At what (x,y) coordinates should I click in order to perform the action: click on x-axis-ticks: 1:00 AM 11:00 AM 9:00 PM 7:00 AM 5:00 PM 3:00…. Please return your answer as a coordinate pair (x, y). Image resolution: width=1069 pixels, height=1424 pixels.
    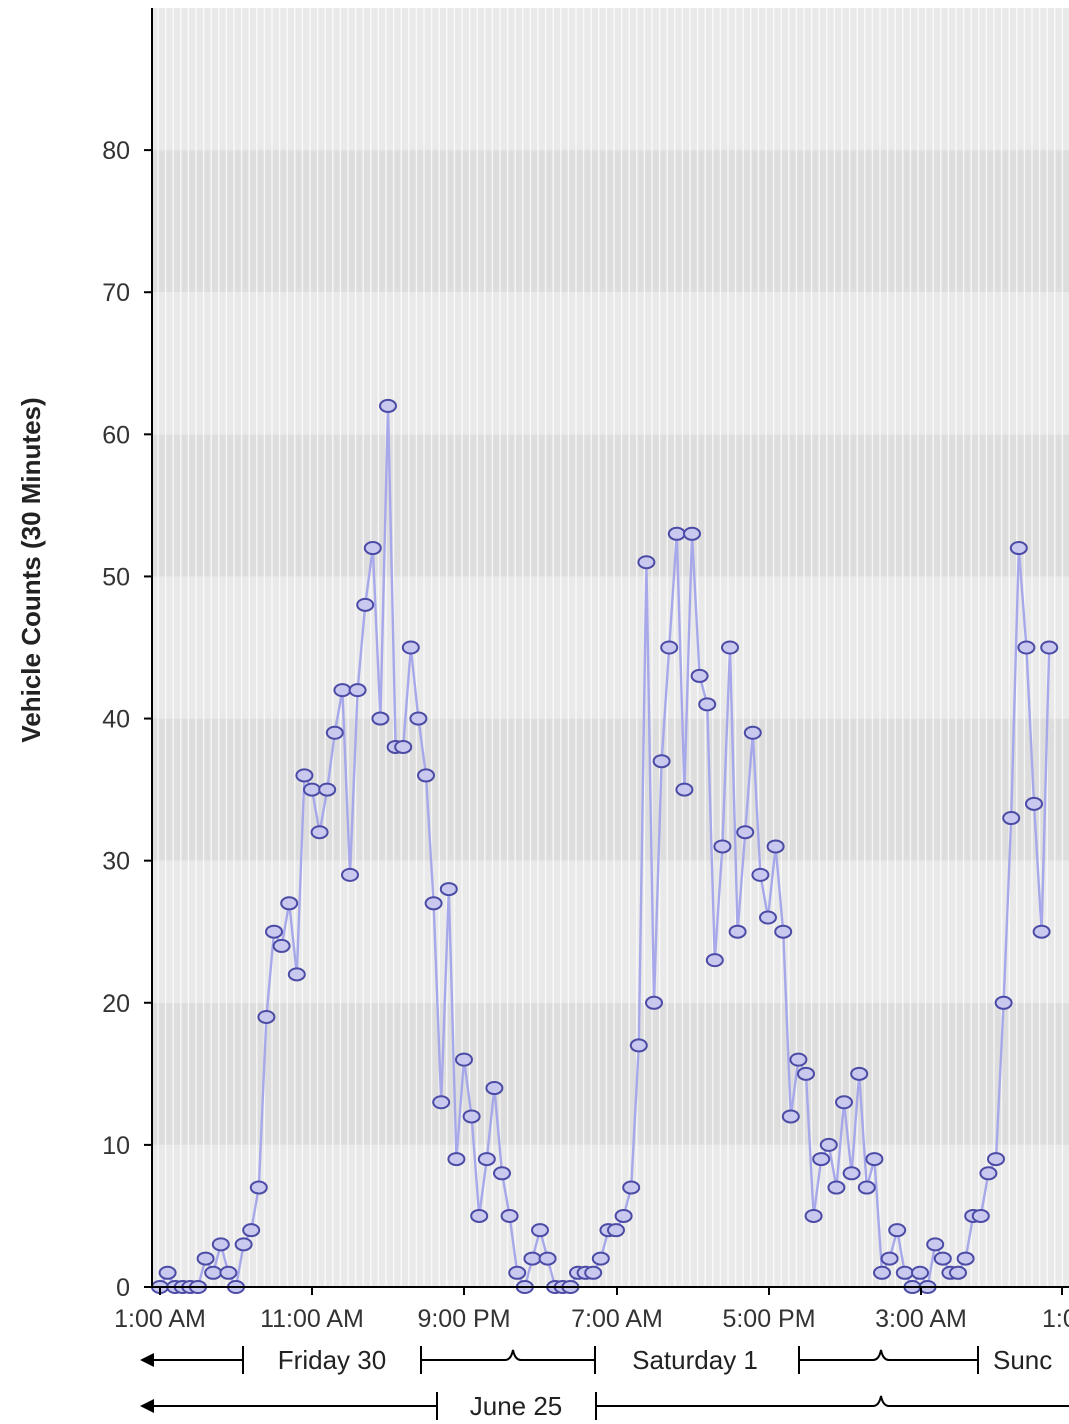
    Looking at the image, I should click on (591, 1310).